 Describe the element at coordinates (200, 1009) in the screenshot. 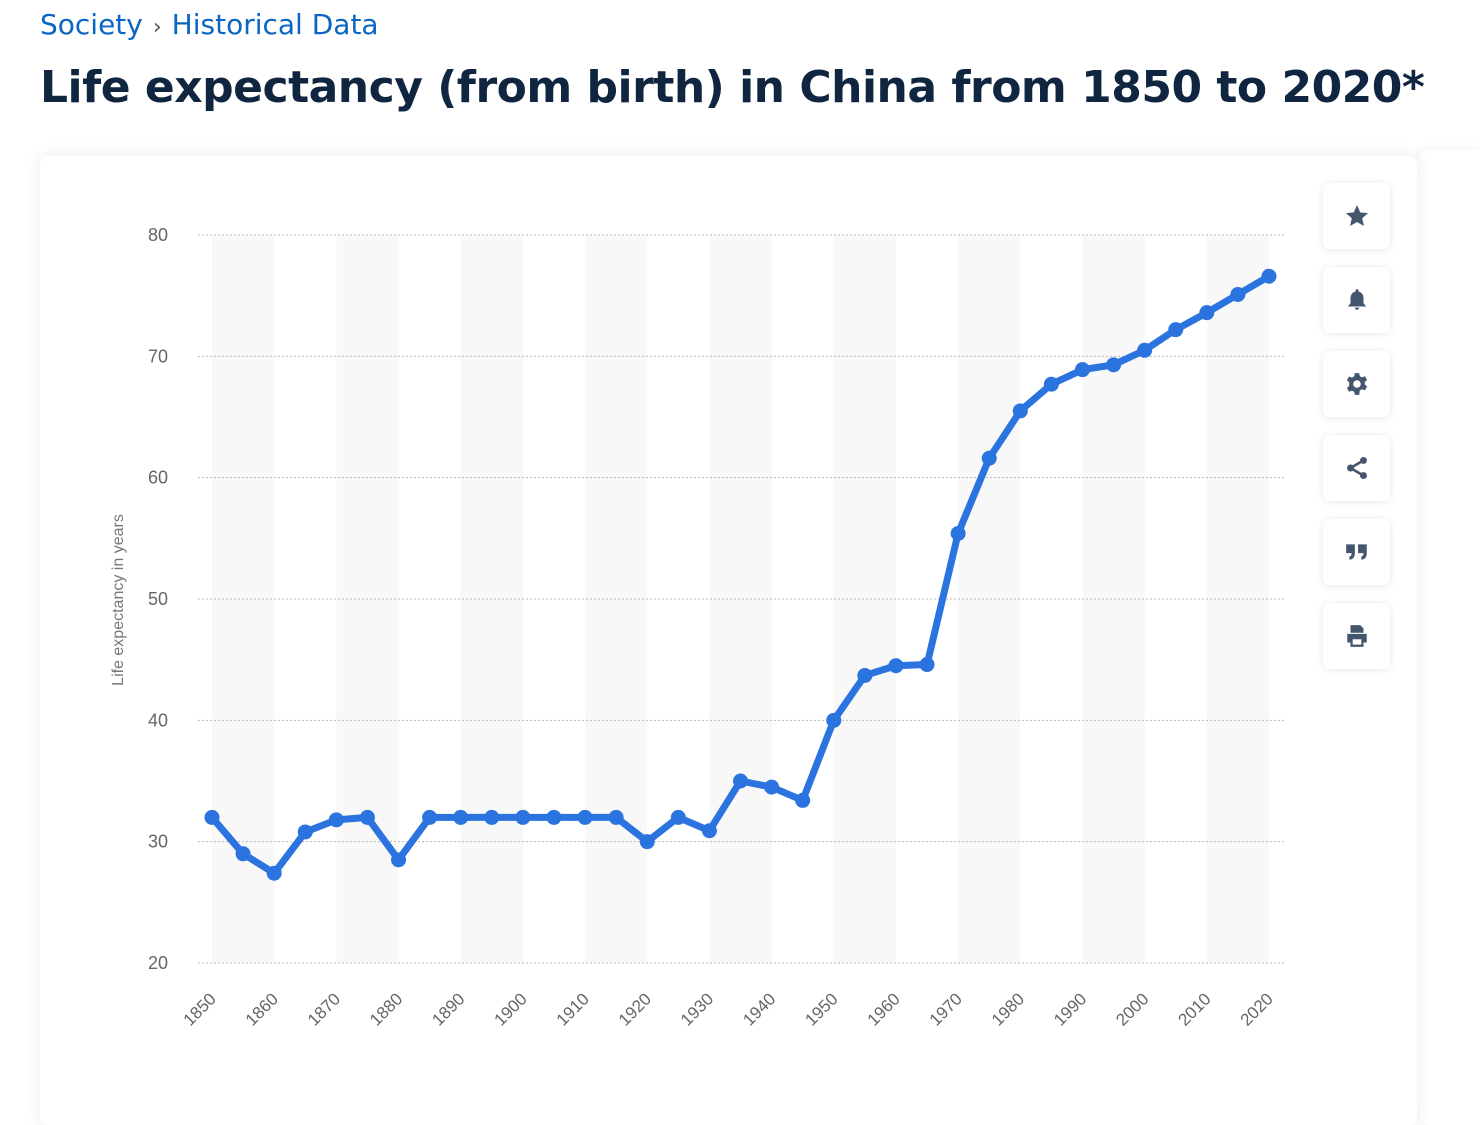

I see `x-tick-label: 1850` at that location.